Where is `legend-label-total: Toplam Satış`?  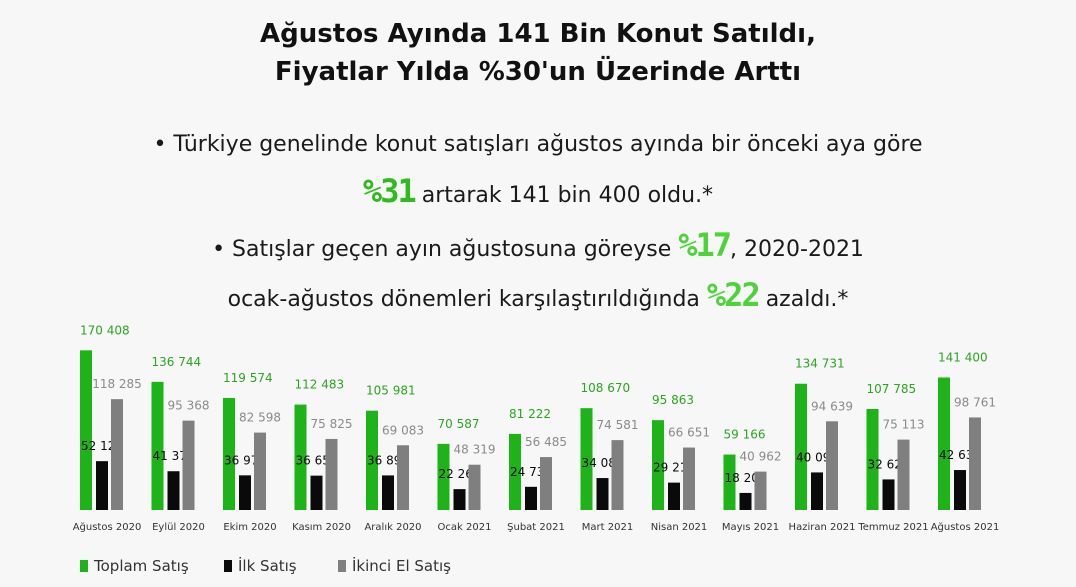 legend-label-total: Toplam Satış is located at coordinates (141, 566).